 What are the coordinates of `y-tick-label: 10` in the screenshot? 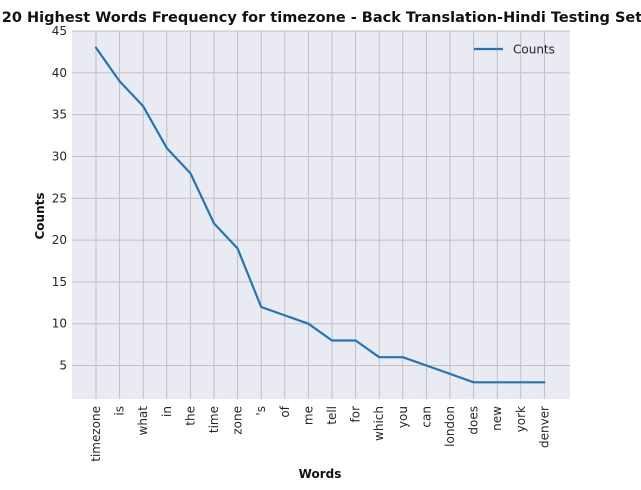 It's located at (59, 324).